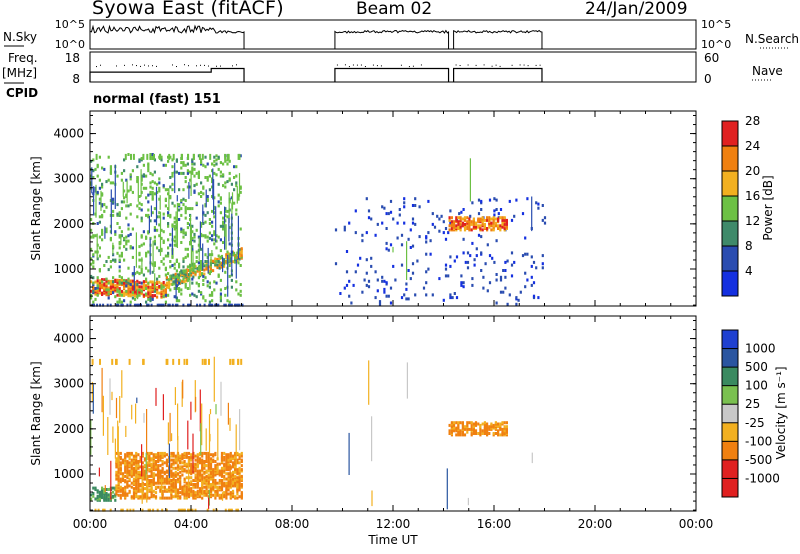  I want to click on power-colorbar-swatch, so click(730, 209).